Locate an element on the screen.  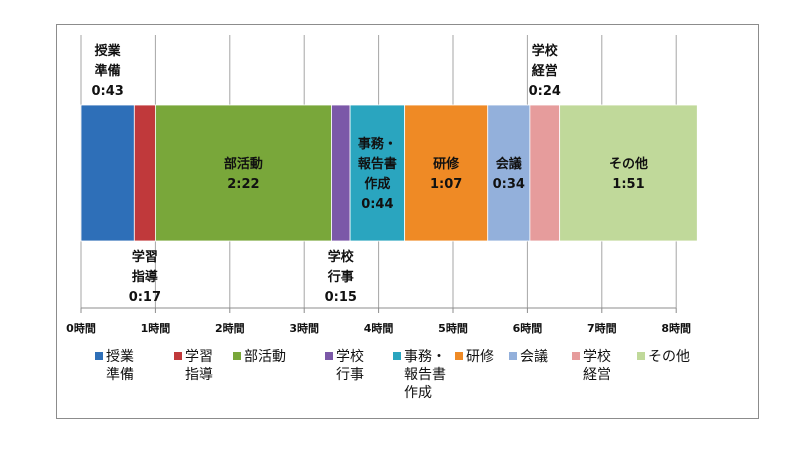
legend-label-5: 研修 is located at coordinates (480, 357).